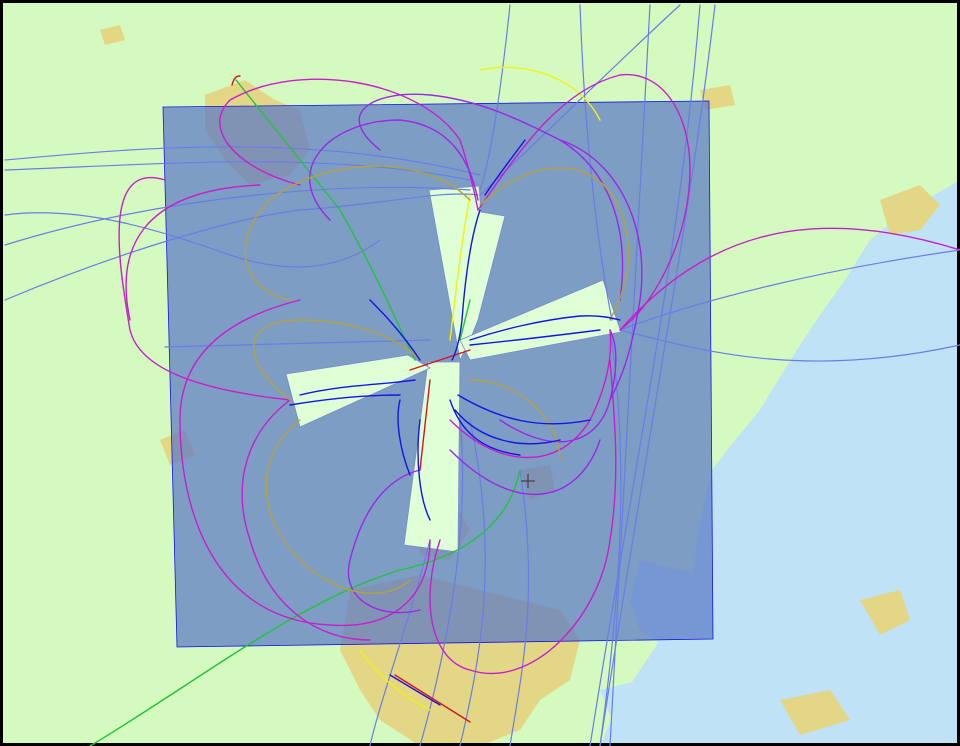 This screenshot has width=960, height=746. I want to click on water-islands, so click(630, 700).